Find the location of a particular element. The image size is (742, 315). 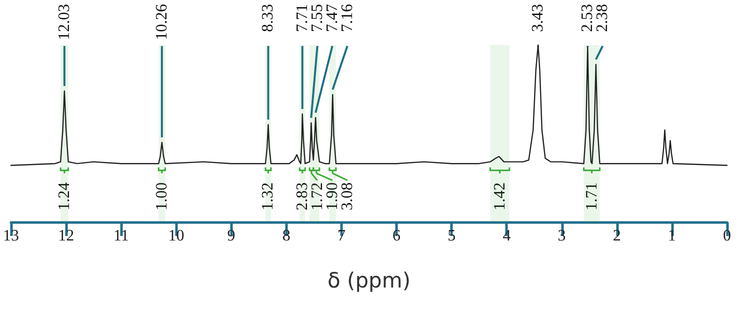

annotation: 7.71 is located at coordinates (302, 18).